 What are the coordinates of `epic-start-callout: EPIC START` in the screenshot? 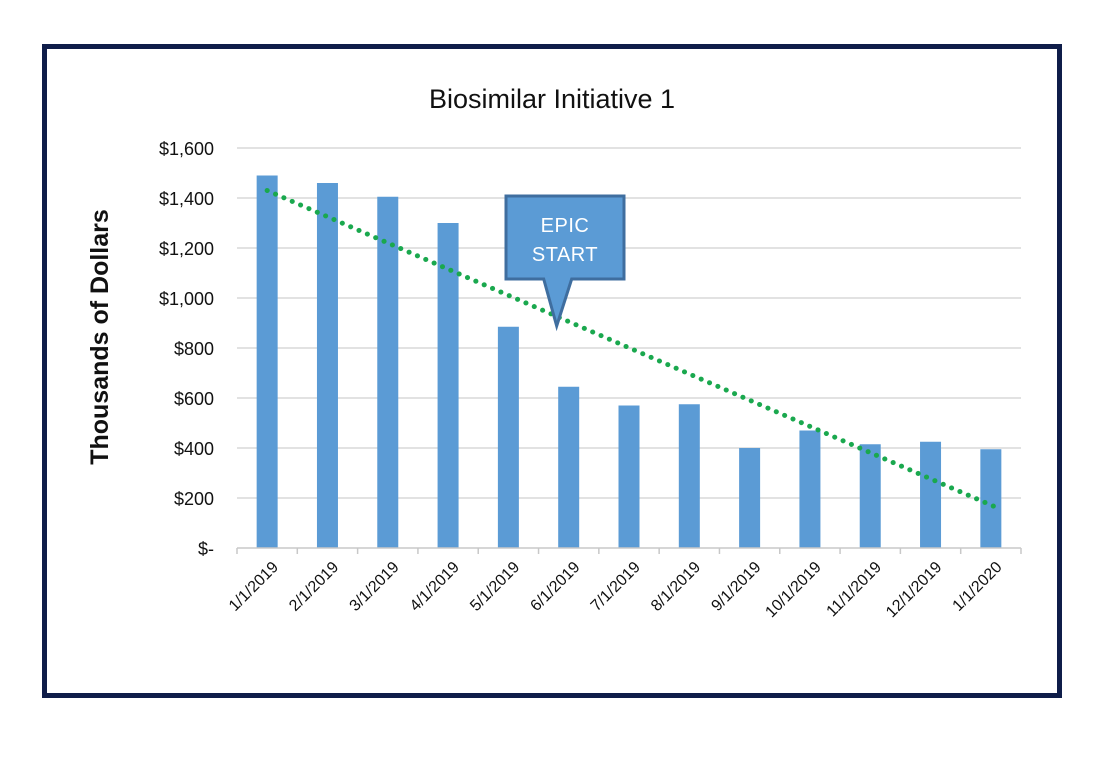 It's located at (565, 263).